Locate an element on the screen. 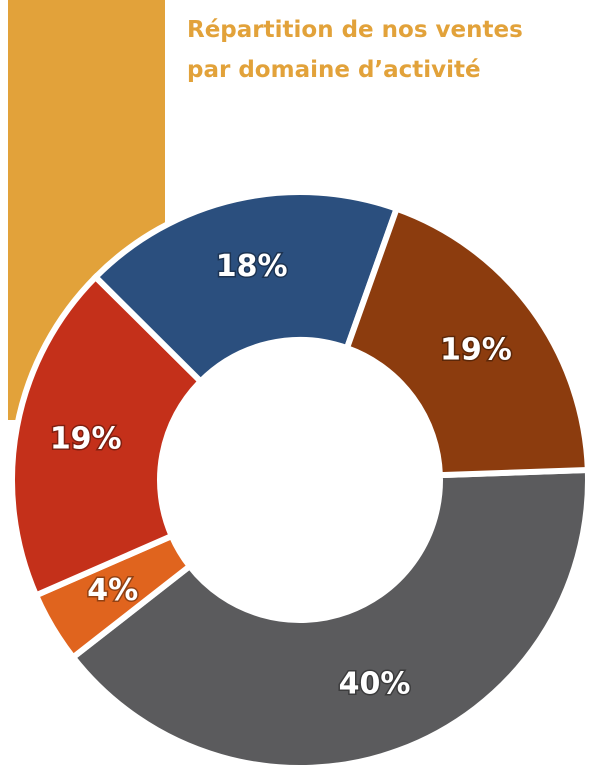  data-label: 18% is located at coordinates (252, 266).